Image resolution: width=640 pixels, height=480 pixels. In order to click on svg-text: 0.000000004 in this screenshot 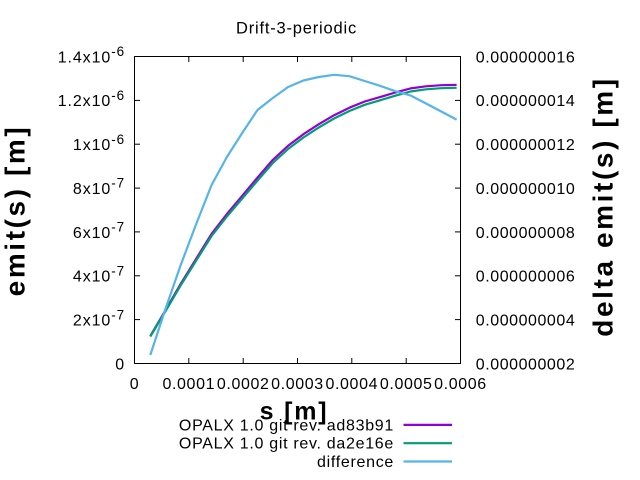, I will do `click(525, 320)`.